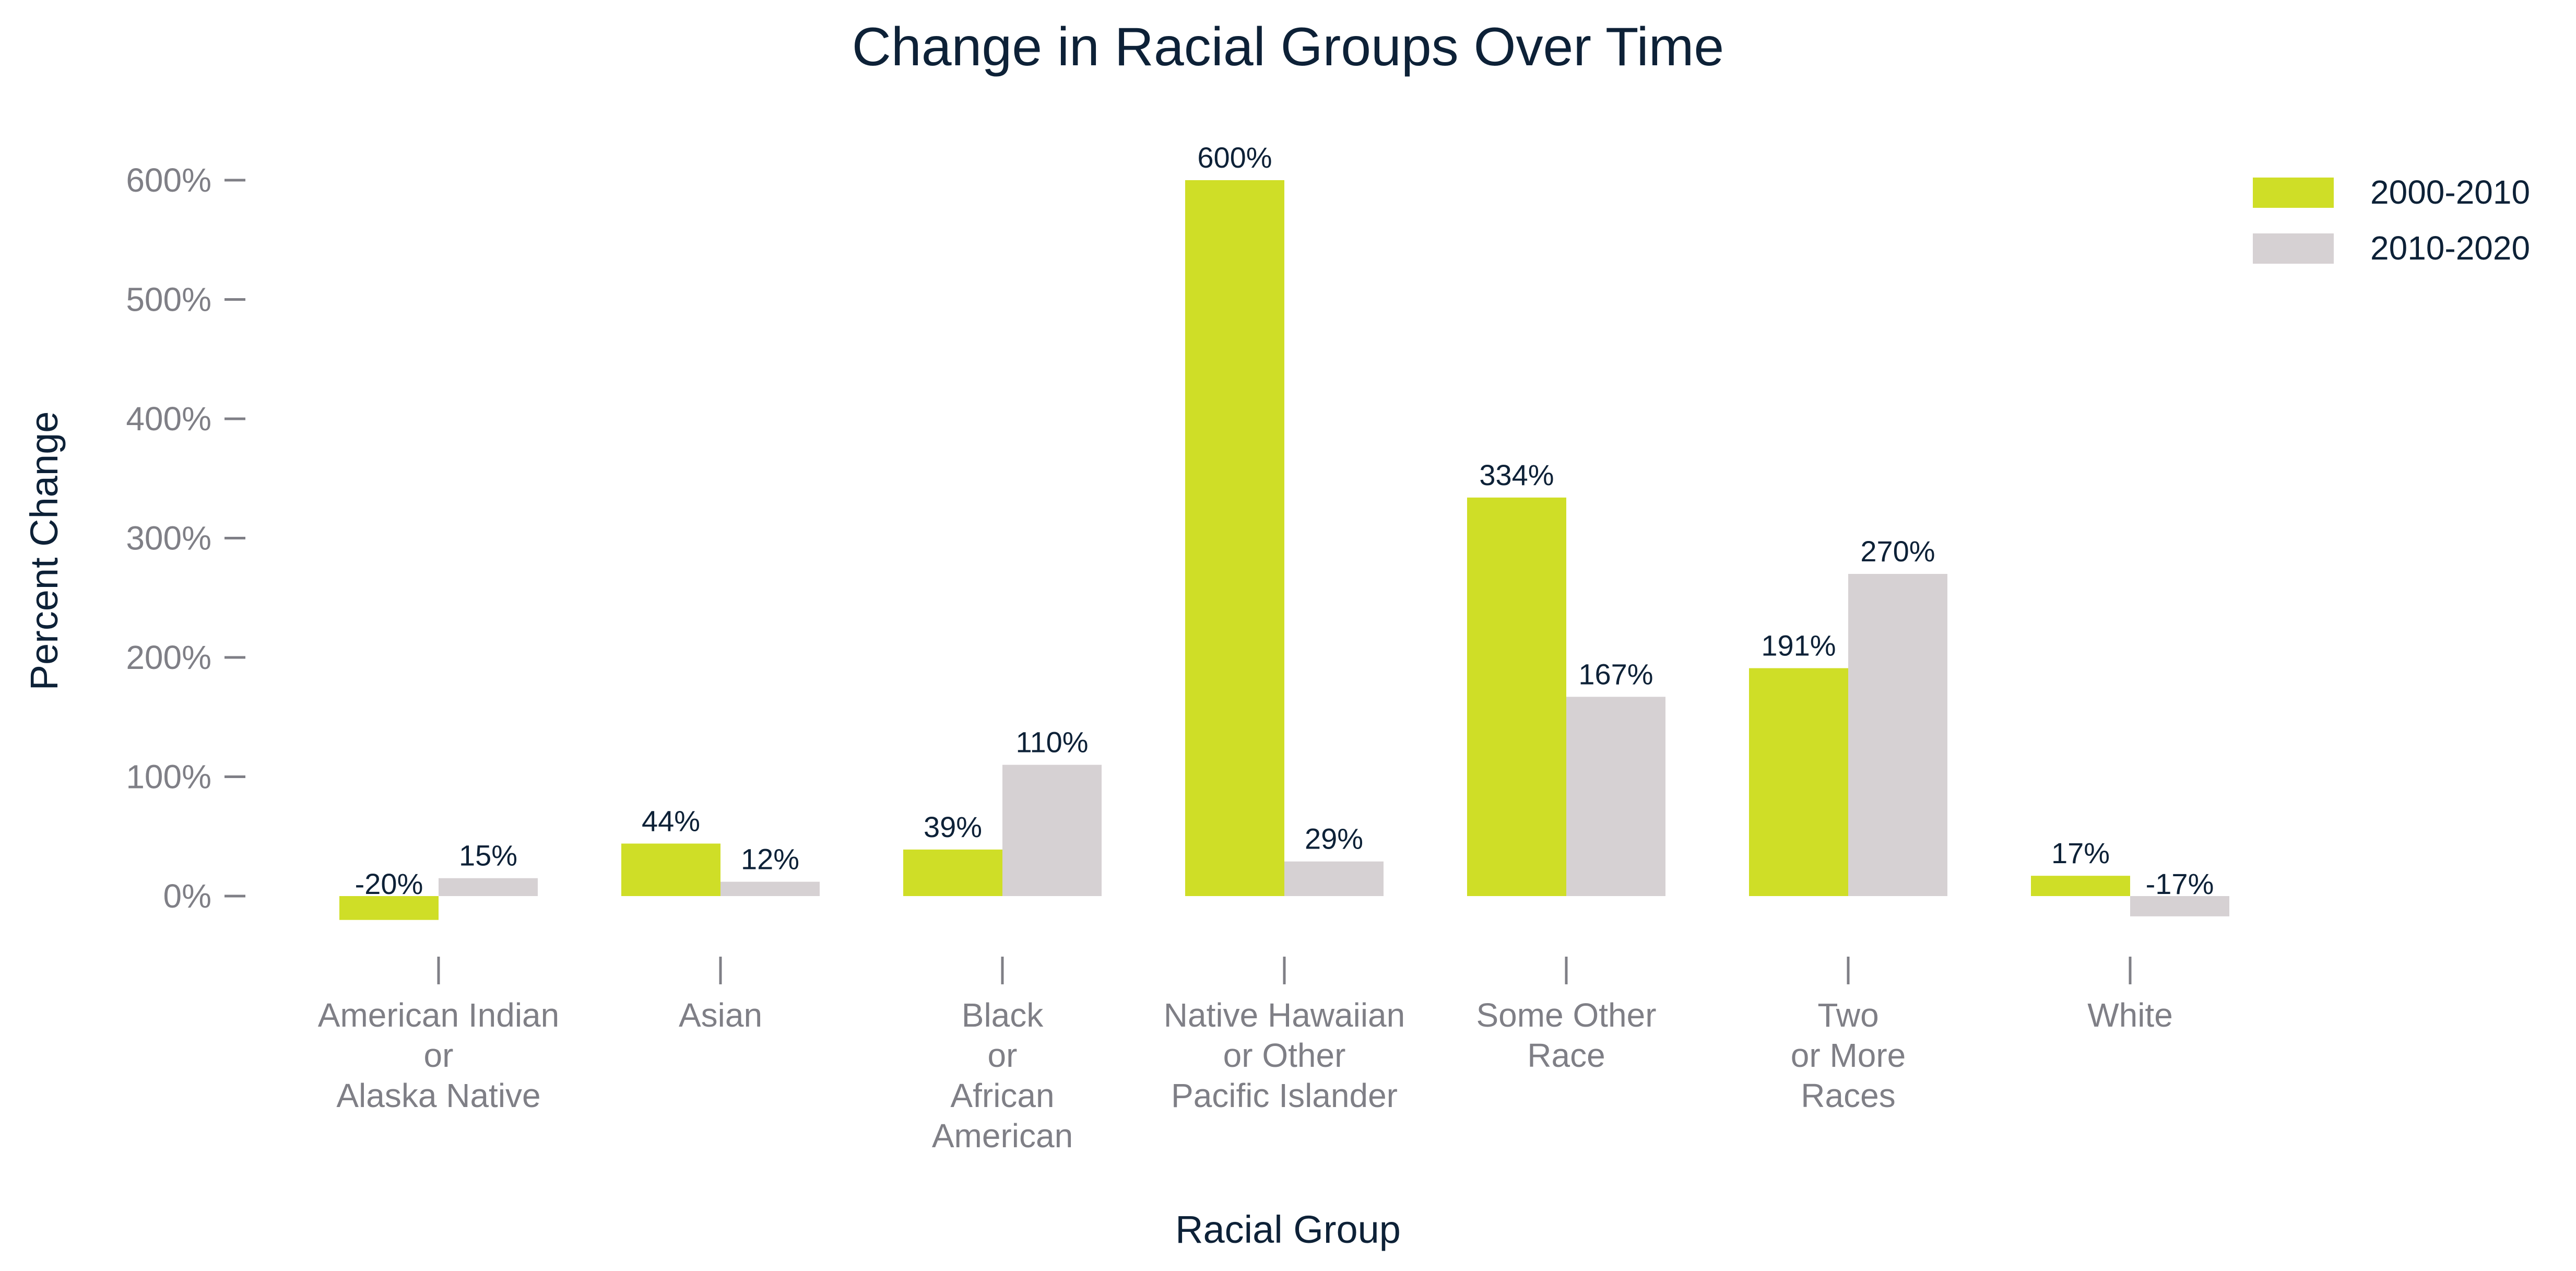  I want to click on x-tick-label: Asian, so click(720, 1015).